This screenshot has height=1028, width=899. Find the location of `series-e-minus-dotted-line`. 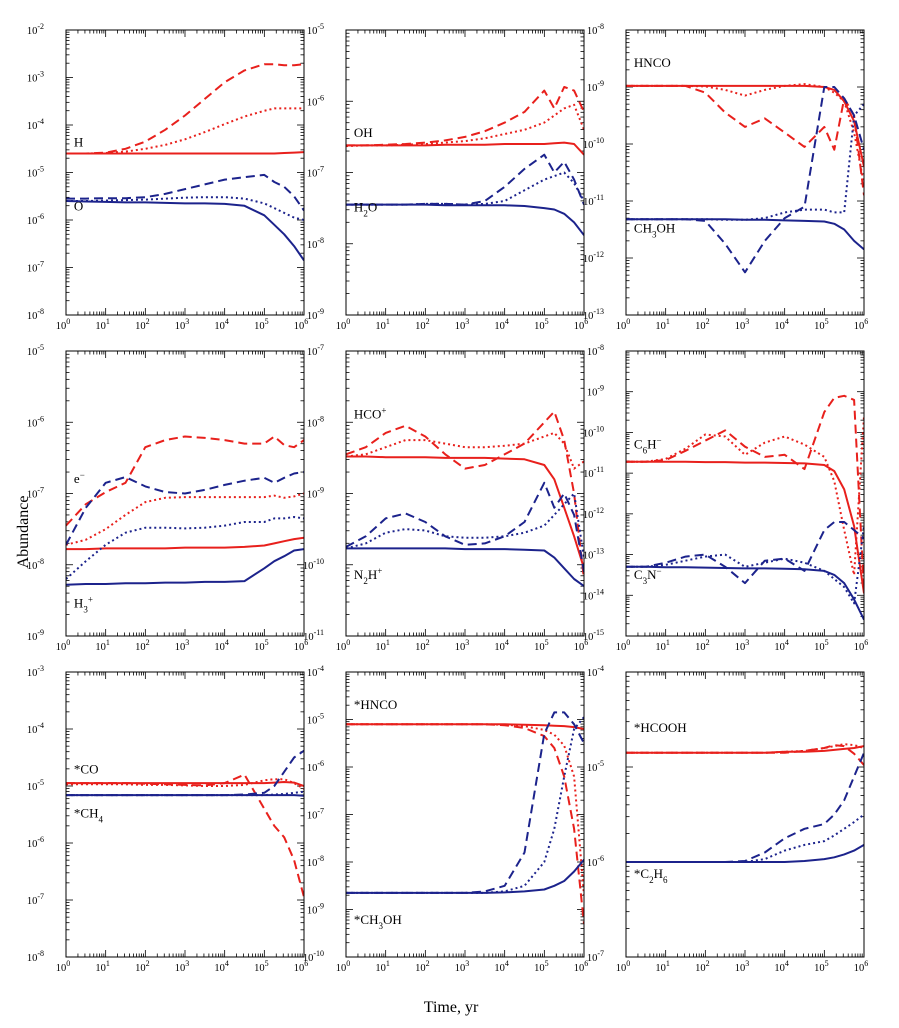

series-e-minus-dotted-line is located at coordinates (185, 519).